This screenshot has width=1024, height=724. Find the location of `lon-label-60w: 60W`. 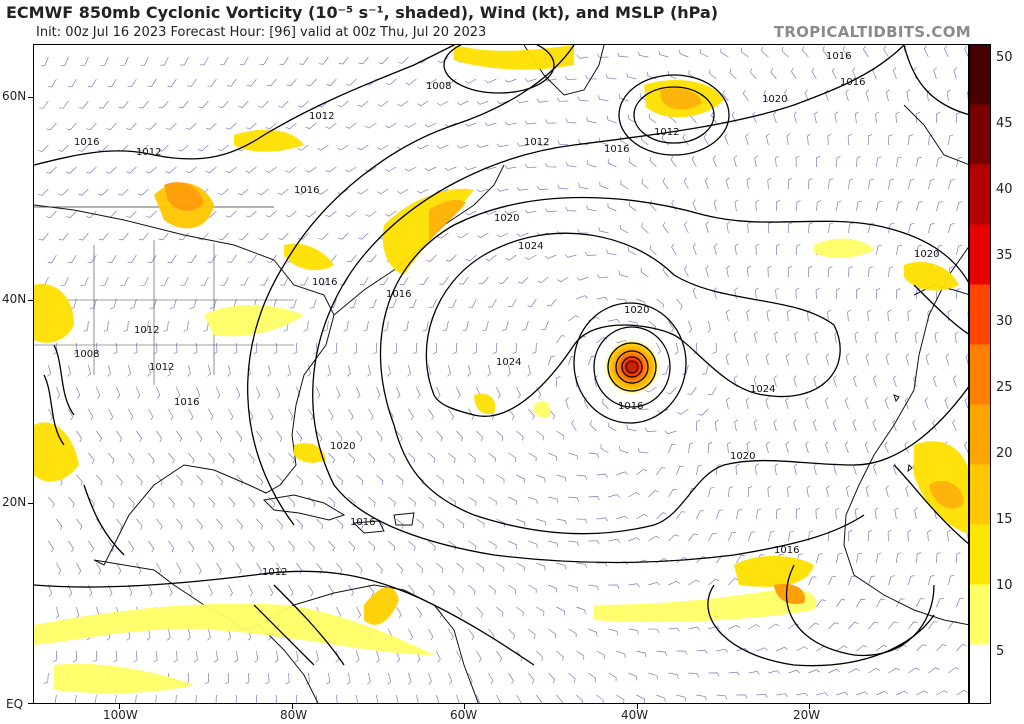

lon-label-60w: 60W is located at coordinates (464, 715).